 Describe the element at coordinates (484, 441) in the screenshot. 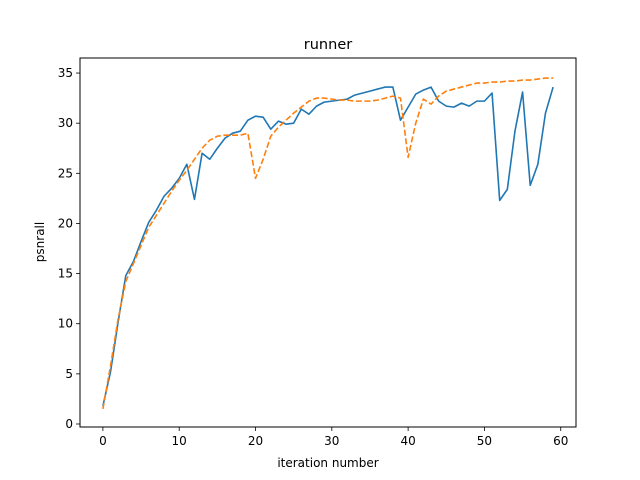

I see `x-tick-label: 50` at that location.